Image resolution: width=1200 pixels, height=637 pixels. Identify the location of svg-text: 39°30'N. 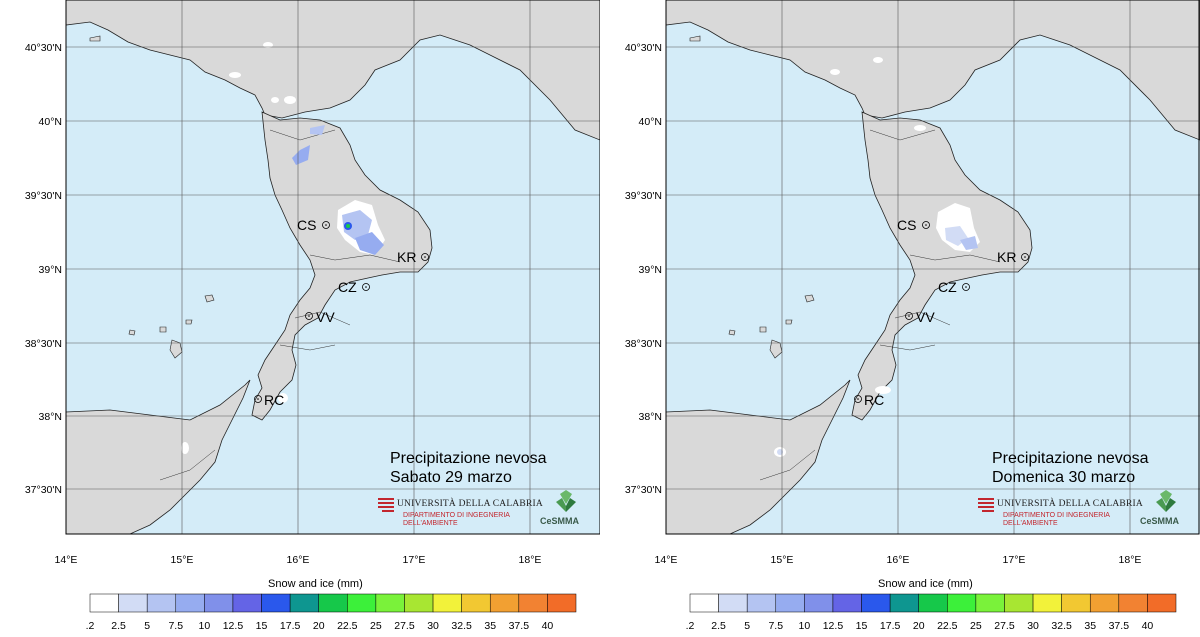
(643, 196).